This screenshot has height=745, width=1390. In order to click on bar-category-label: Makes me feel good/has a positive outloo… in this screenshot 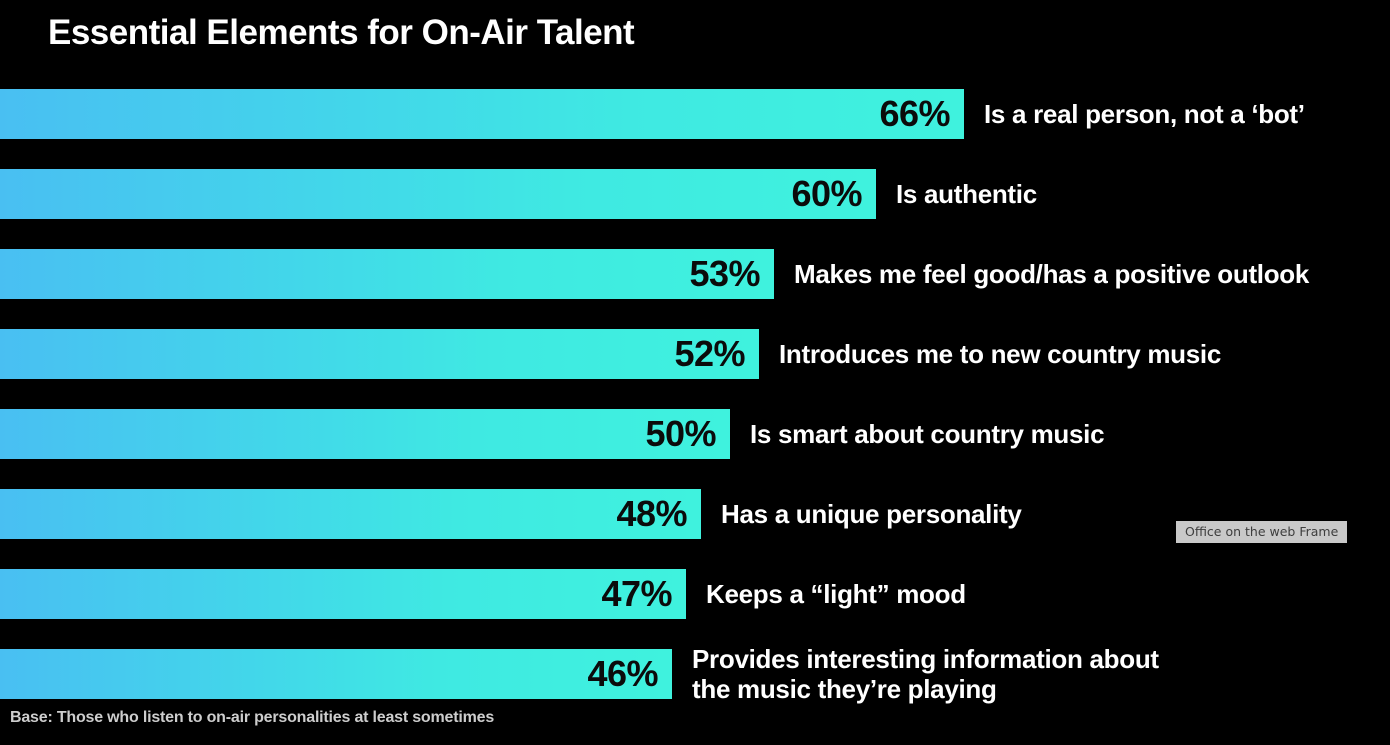, I will do `click(1052, 274)`.